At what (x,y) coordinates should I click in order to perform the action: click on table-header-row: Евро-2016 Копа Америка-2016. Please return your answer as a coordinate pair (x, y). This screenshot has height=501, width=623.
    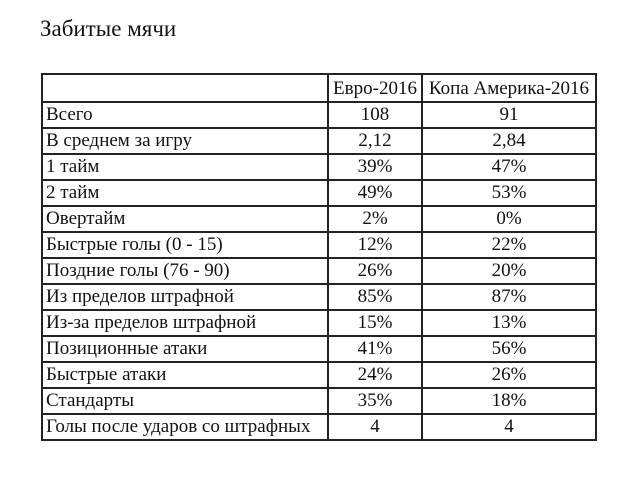
    Looking at the image, I should click on (319, 88).